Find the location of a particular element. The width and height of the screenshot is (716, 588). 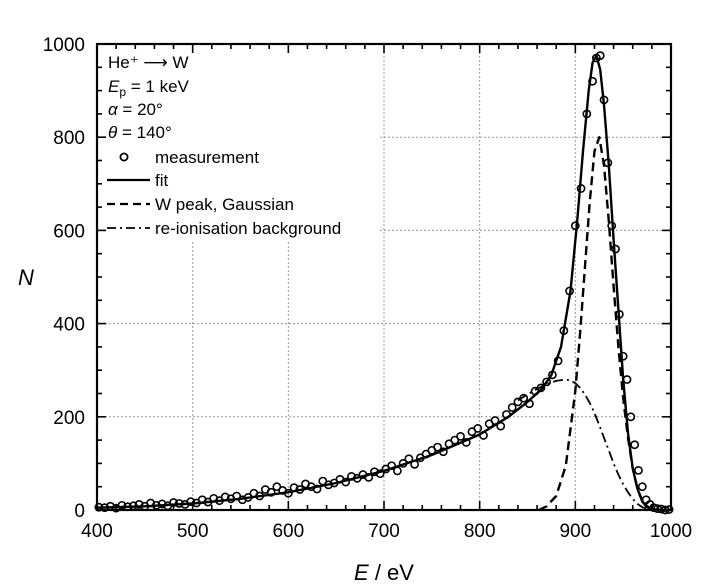

legend-label-fit: fit is located at coordinates (162, 180).